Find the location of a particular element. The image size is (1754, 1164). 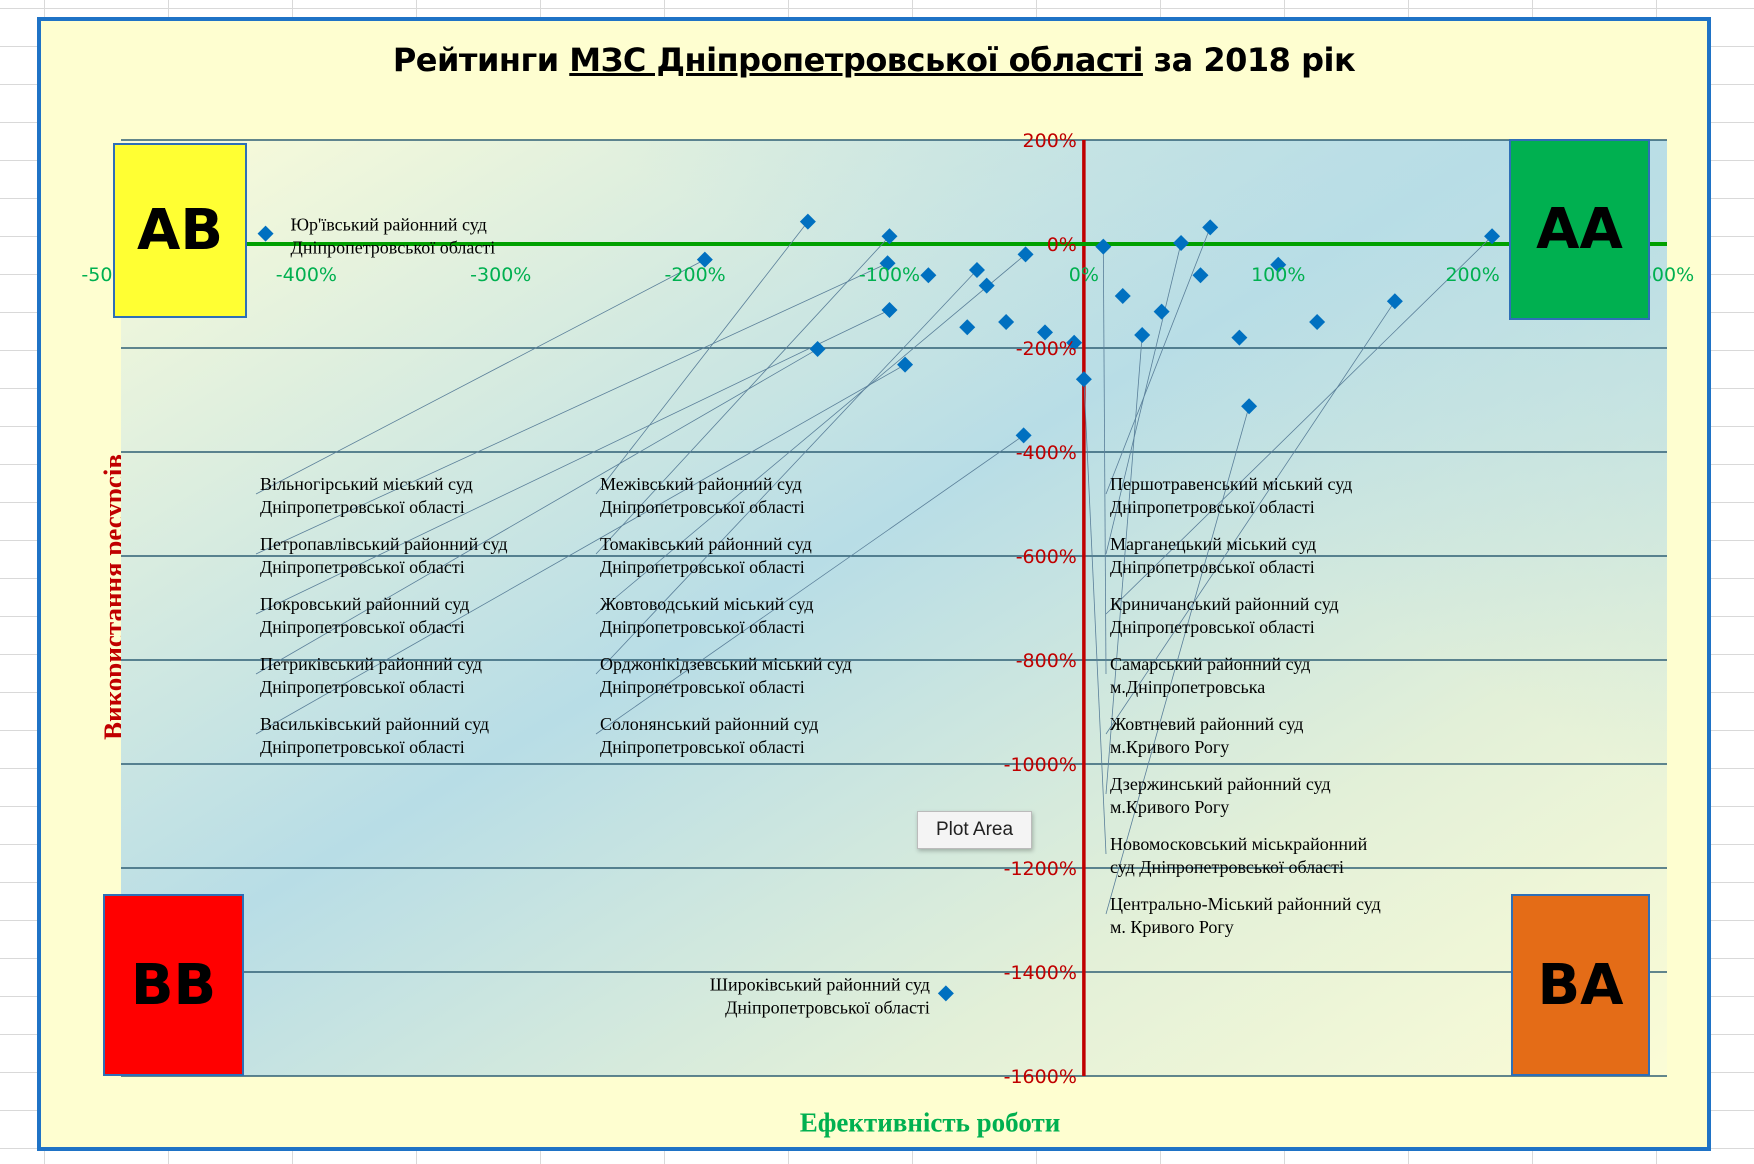

quadrant-aa-box: AA is located at coordinates (1579, 229).